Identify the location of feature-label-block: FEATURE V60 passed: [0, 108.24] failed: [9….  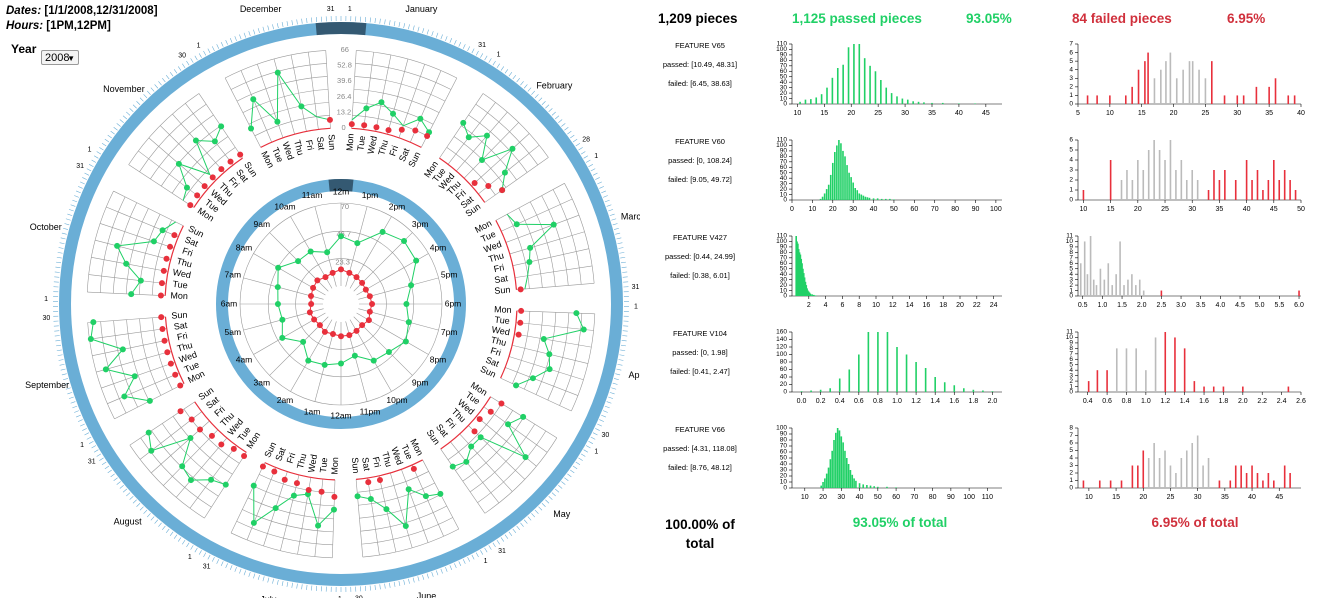
(700, 160).